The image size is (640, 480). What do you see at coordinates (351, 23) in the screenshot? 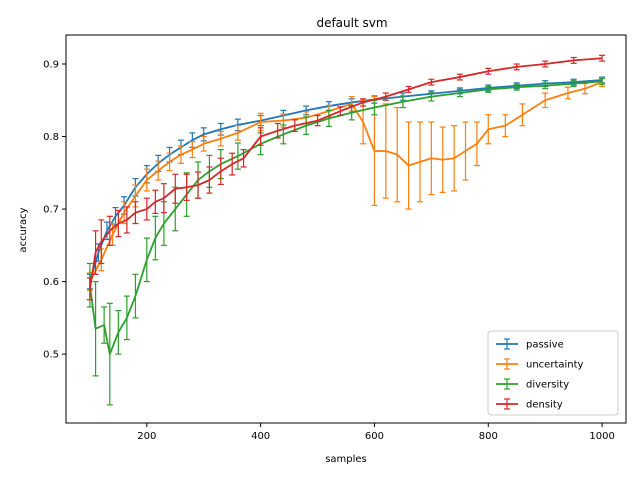
I see `chart-title: default svm` at bounding box center [351, 23].